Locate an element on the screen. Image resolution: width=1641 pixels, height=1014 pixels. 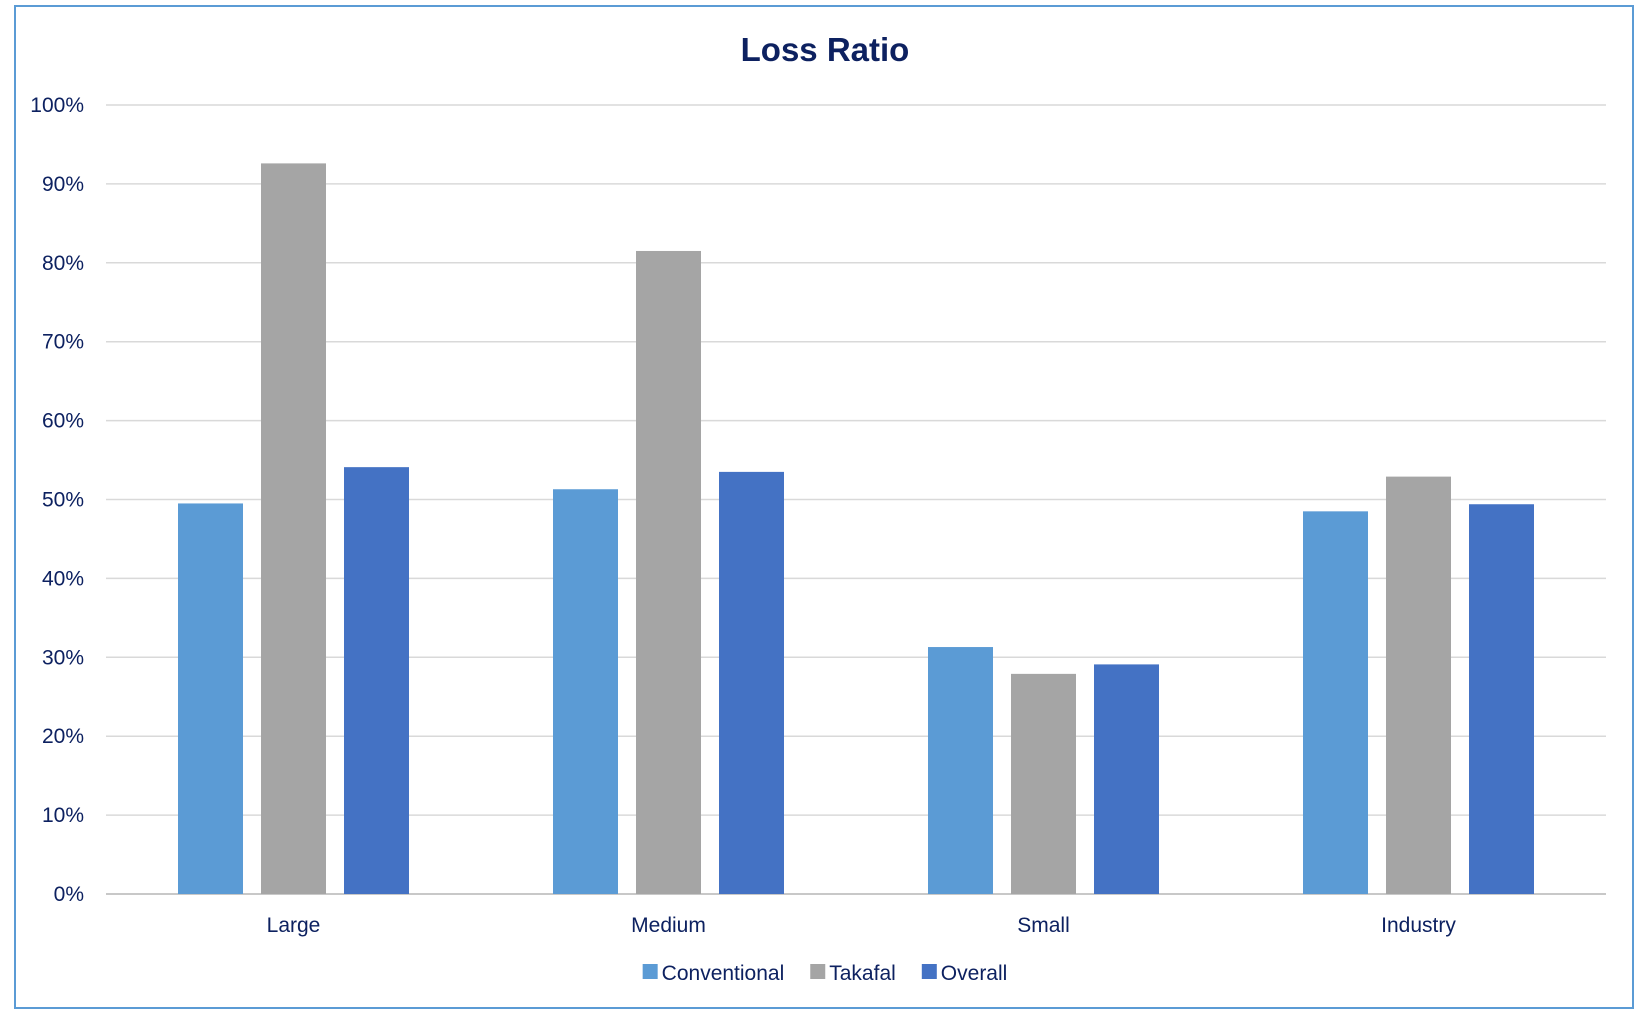
y-tick-label: 100% is located at coordinates (57, 105).